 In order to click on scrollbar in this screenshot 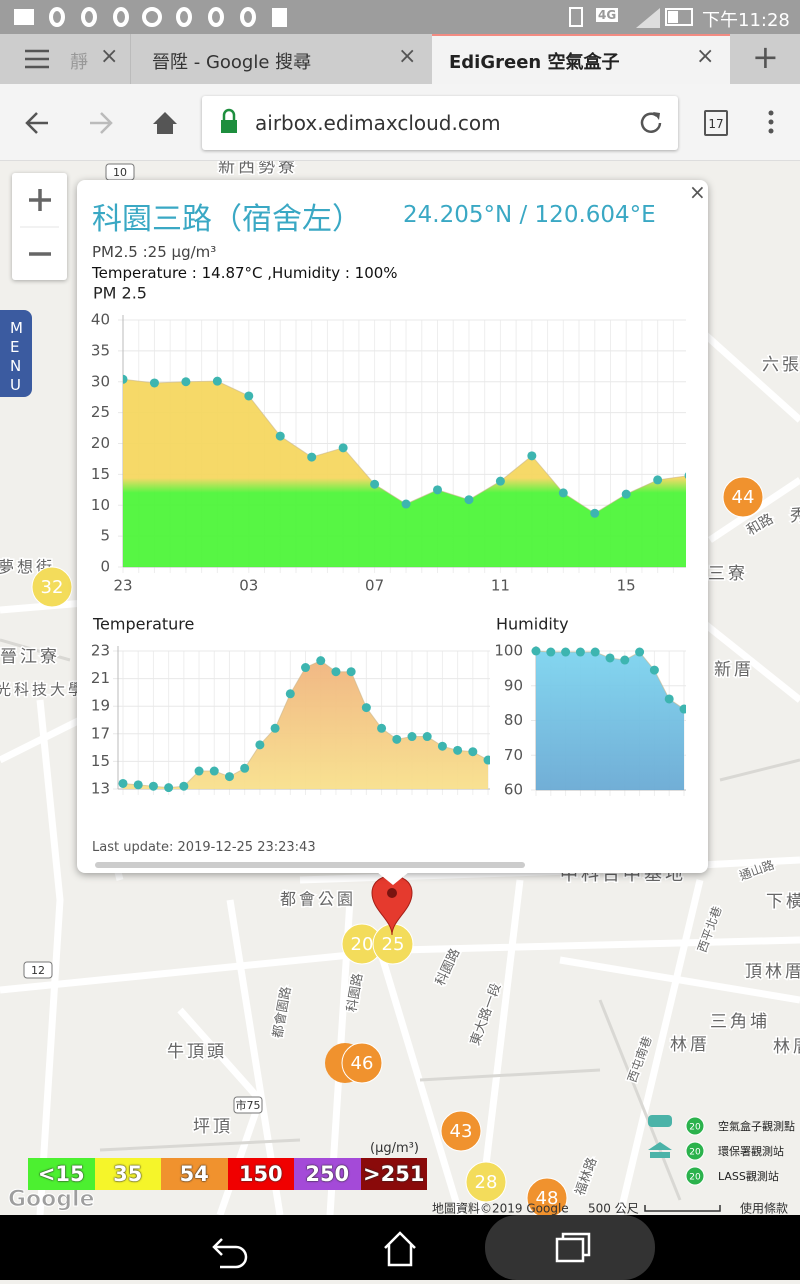, I will do `click(310, 865)`.